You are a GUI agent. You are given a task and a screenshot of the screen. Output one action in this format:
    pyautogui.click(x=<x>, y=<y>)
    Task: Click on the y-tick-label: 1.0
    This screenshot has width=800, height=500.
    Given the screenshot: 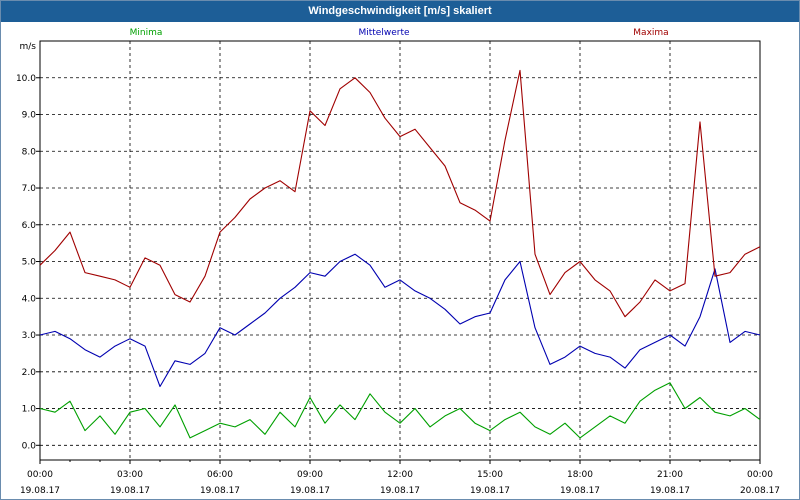 What is the action you would take?
    pyautogui.click(x=29, y=410)
    